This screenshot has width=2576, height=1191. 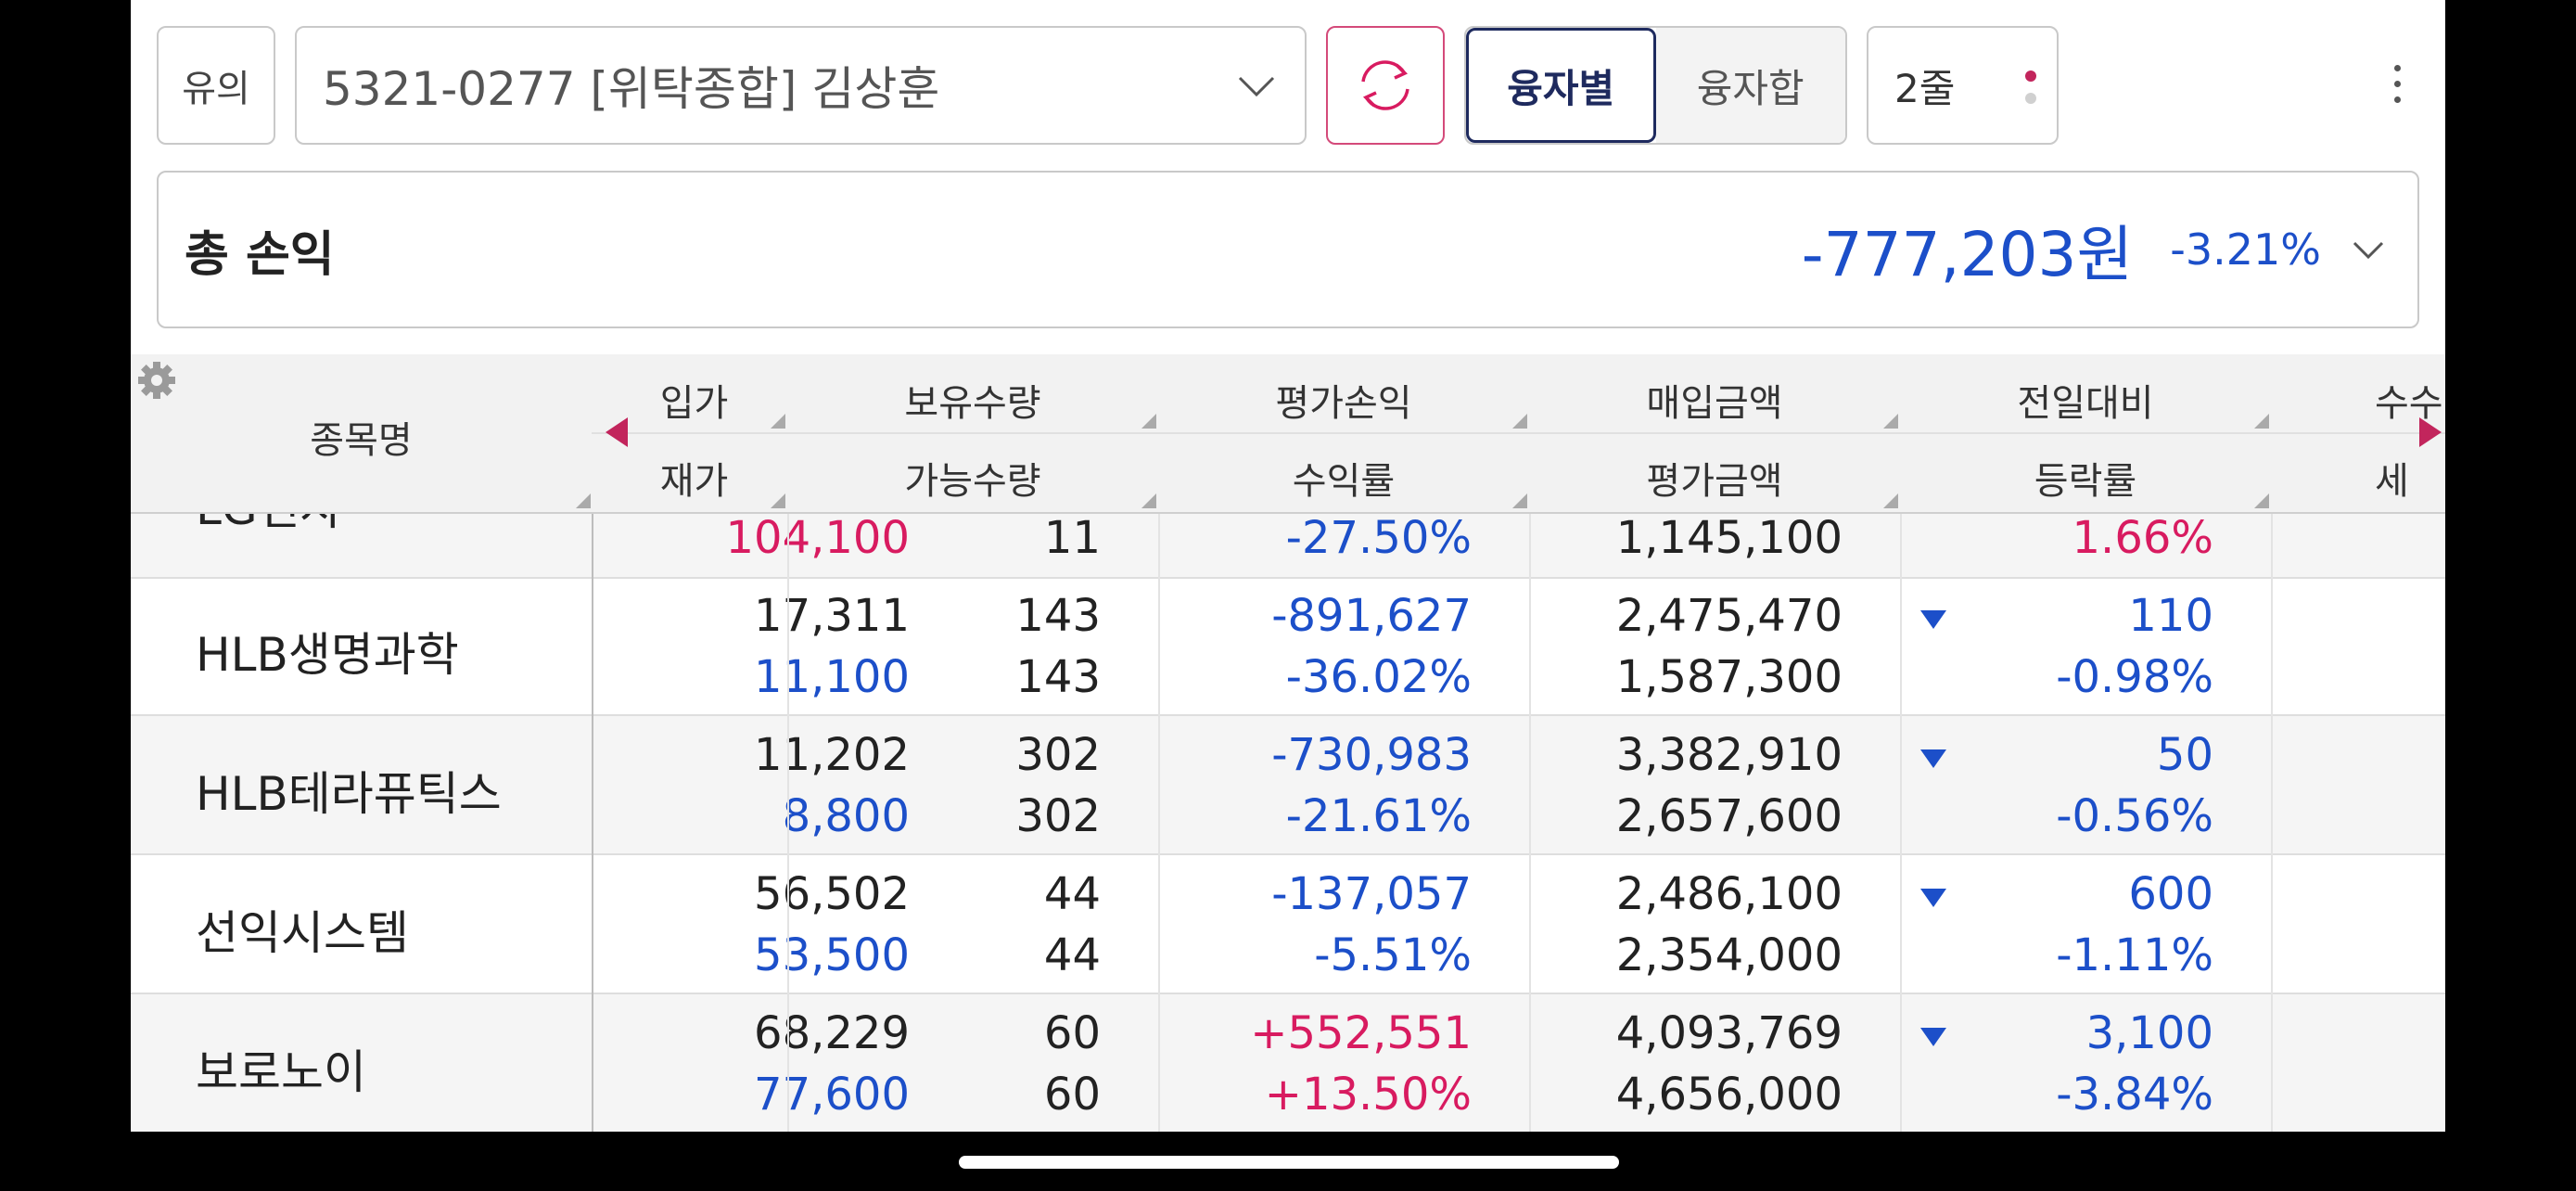 I want to click on buy-amt: 2,486,100, so click(x=1729, y=894).